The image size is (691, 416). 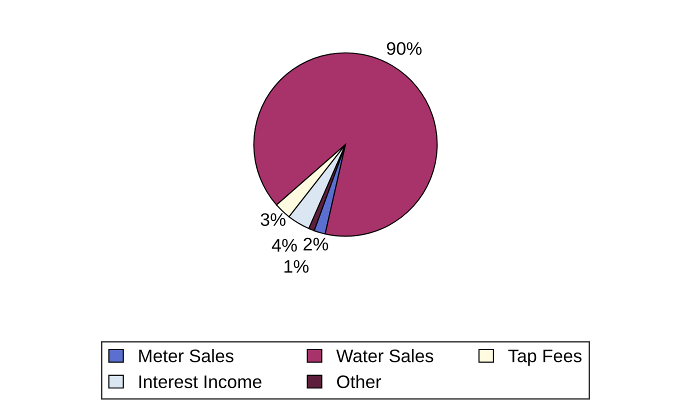 I want to click on legend-label: Other, so click(x=359, y=381).